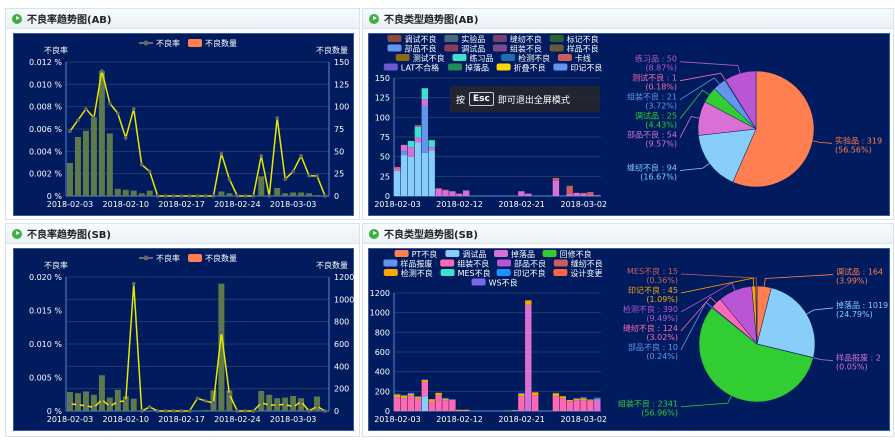 The height and width of the screenshot is (440, 895). Describe the element at coordinates (648, 404) in the screenshot. I see `pie-label: 组装不良 : 2341` at that location.